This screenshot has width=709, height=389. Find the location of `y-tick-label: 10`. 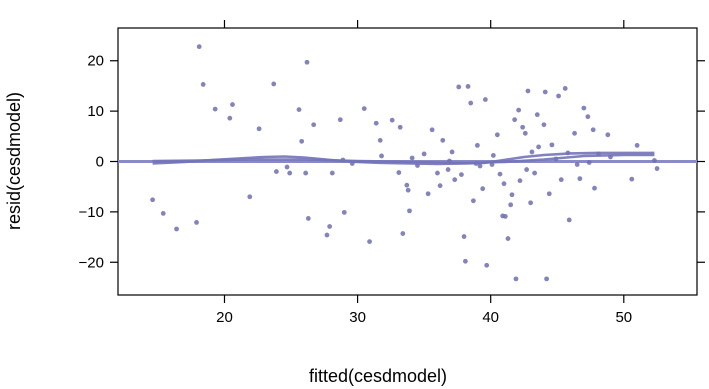

y-tick-label: 10 is located at coordinates (95, 111).